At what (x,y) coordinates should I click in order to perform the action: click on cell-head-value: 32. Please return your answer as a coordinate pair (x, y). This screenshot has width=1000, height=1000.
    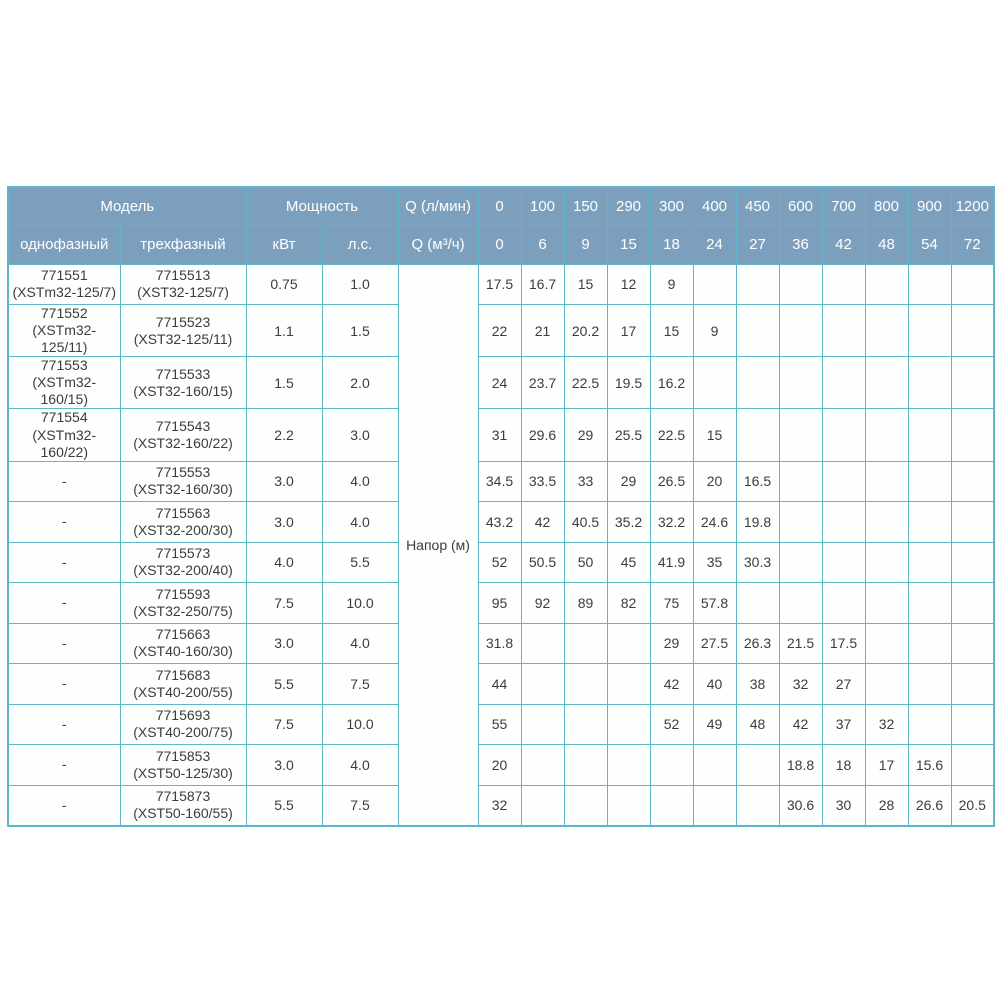
    Looking at the image, I should click on (886, 724).